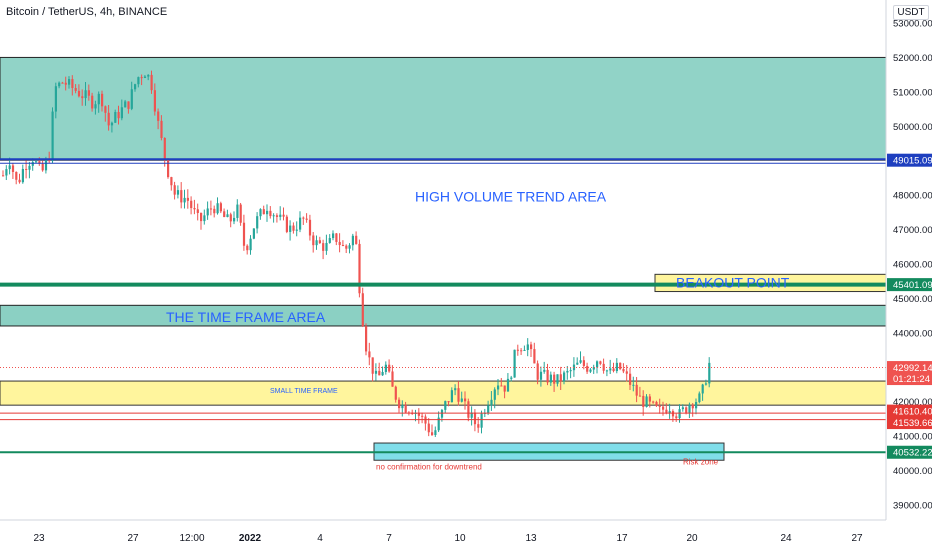 This screenshot has width=932, height=550. I want to click on price-tag-49015: 49015.09, so click(912, 161).